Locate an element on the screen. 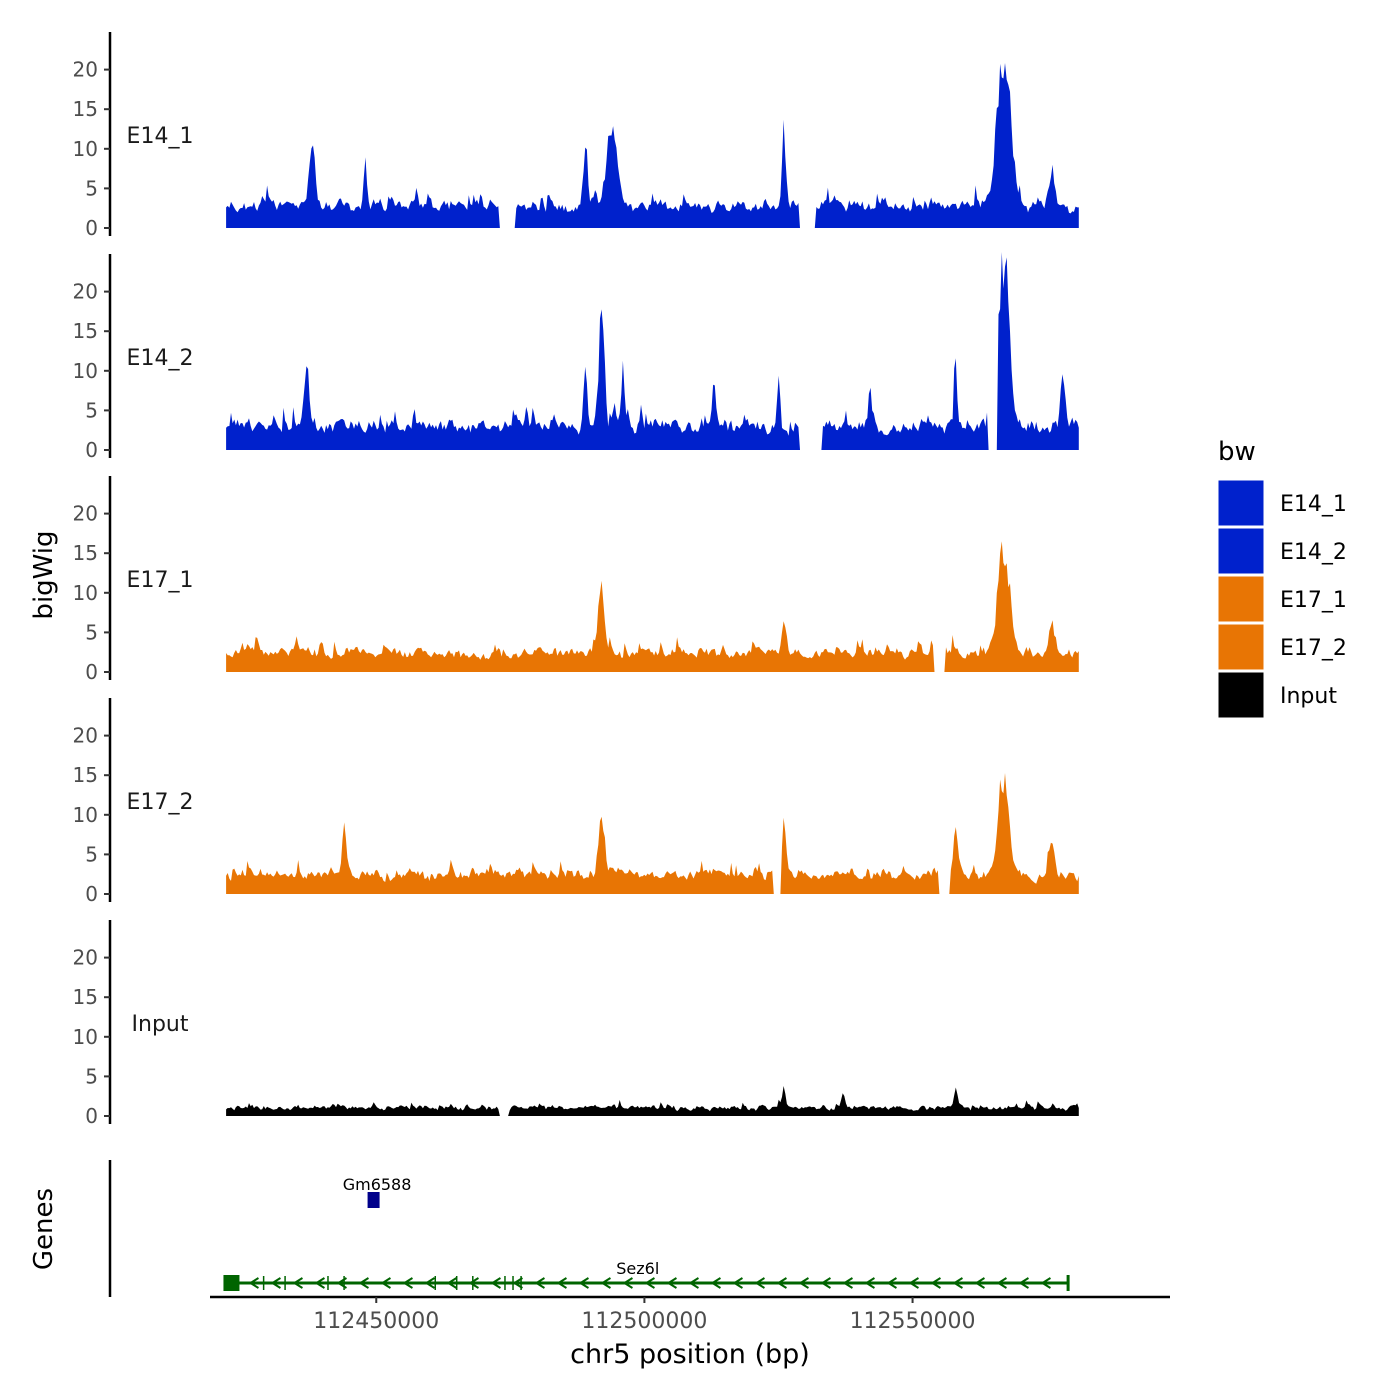 This screenshot has width=1400, height=1400. panel-label: E17_1 is located at coordinates (160, 580).